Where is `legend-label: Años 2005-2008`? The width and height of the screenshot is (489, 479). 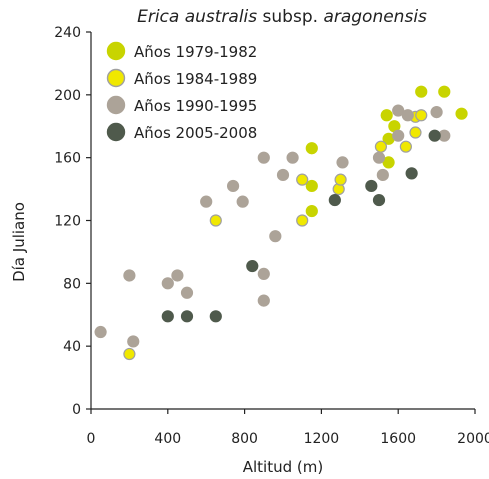 legend-label: Años 2005-2008 is located at coordinates (195, 133).